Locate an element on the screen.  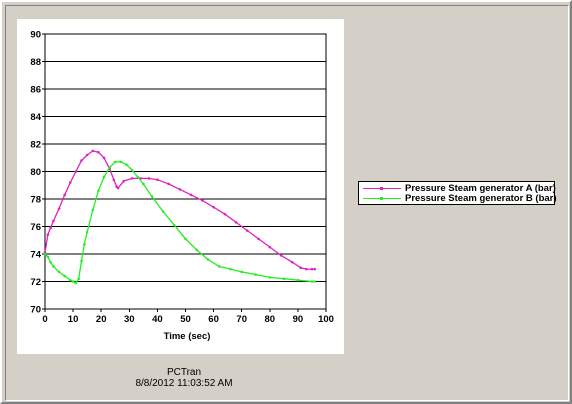
x-tick-label-90: 90 is located at coordinates (298, 319).